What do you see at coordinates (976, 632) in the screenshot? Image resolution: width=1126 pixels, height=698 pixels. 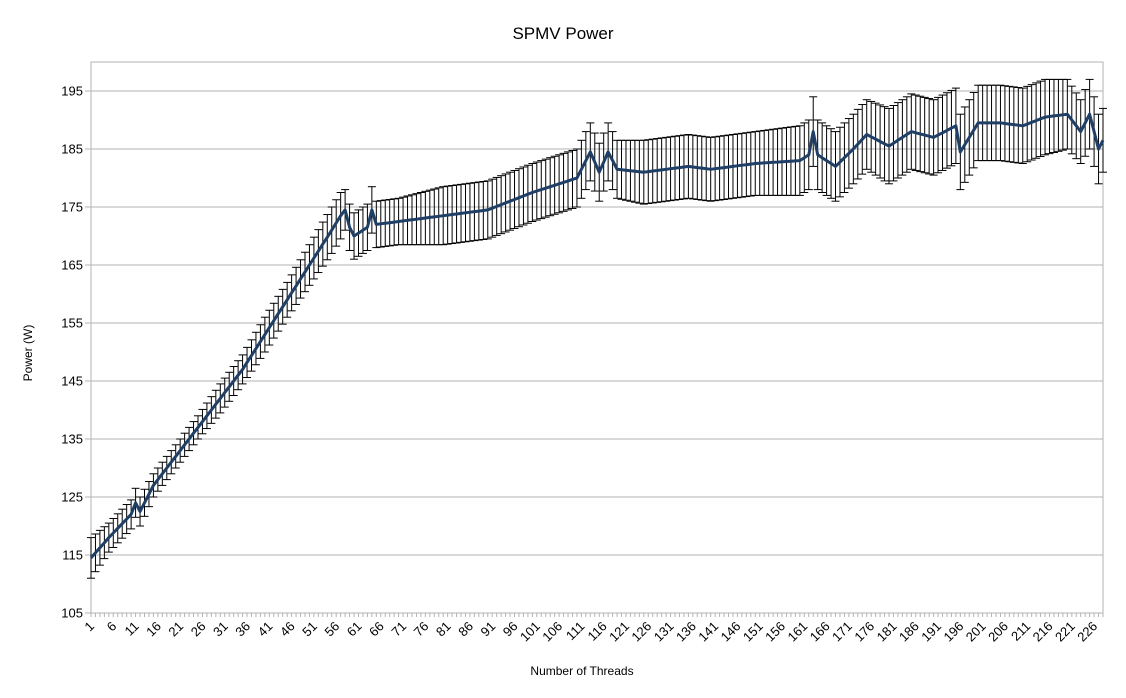 I see `x-tick-label: 201` at bounding box center [976, 632].